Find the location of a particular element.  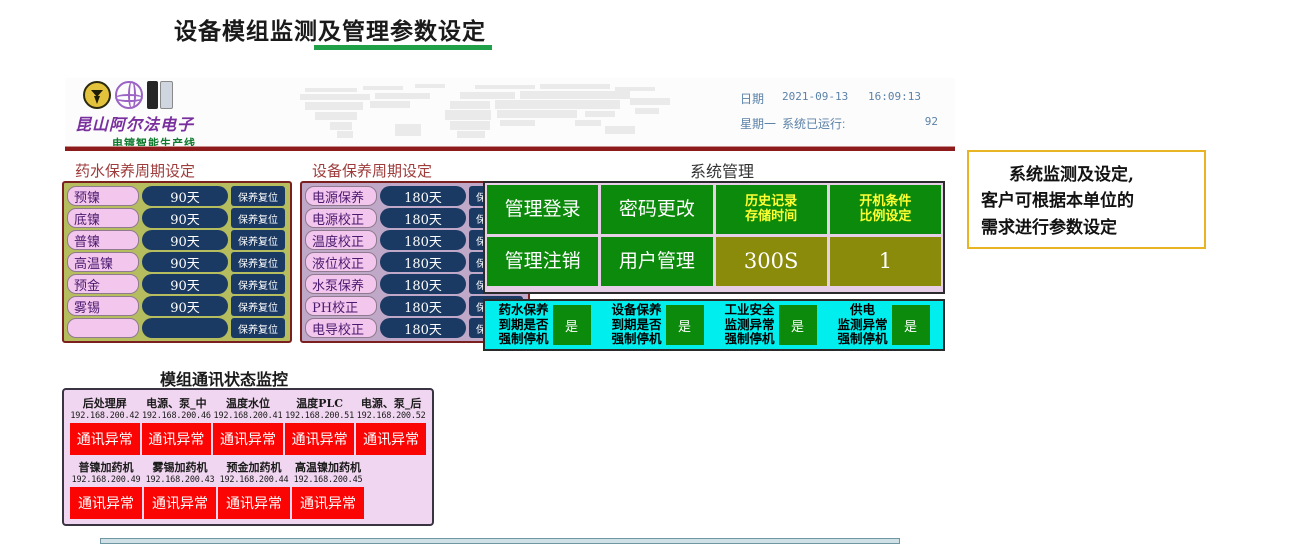

maintenance-item-name: 高温镍 is located at coordinates (103, 262).